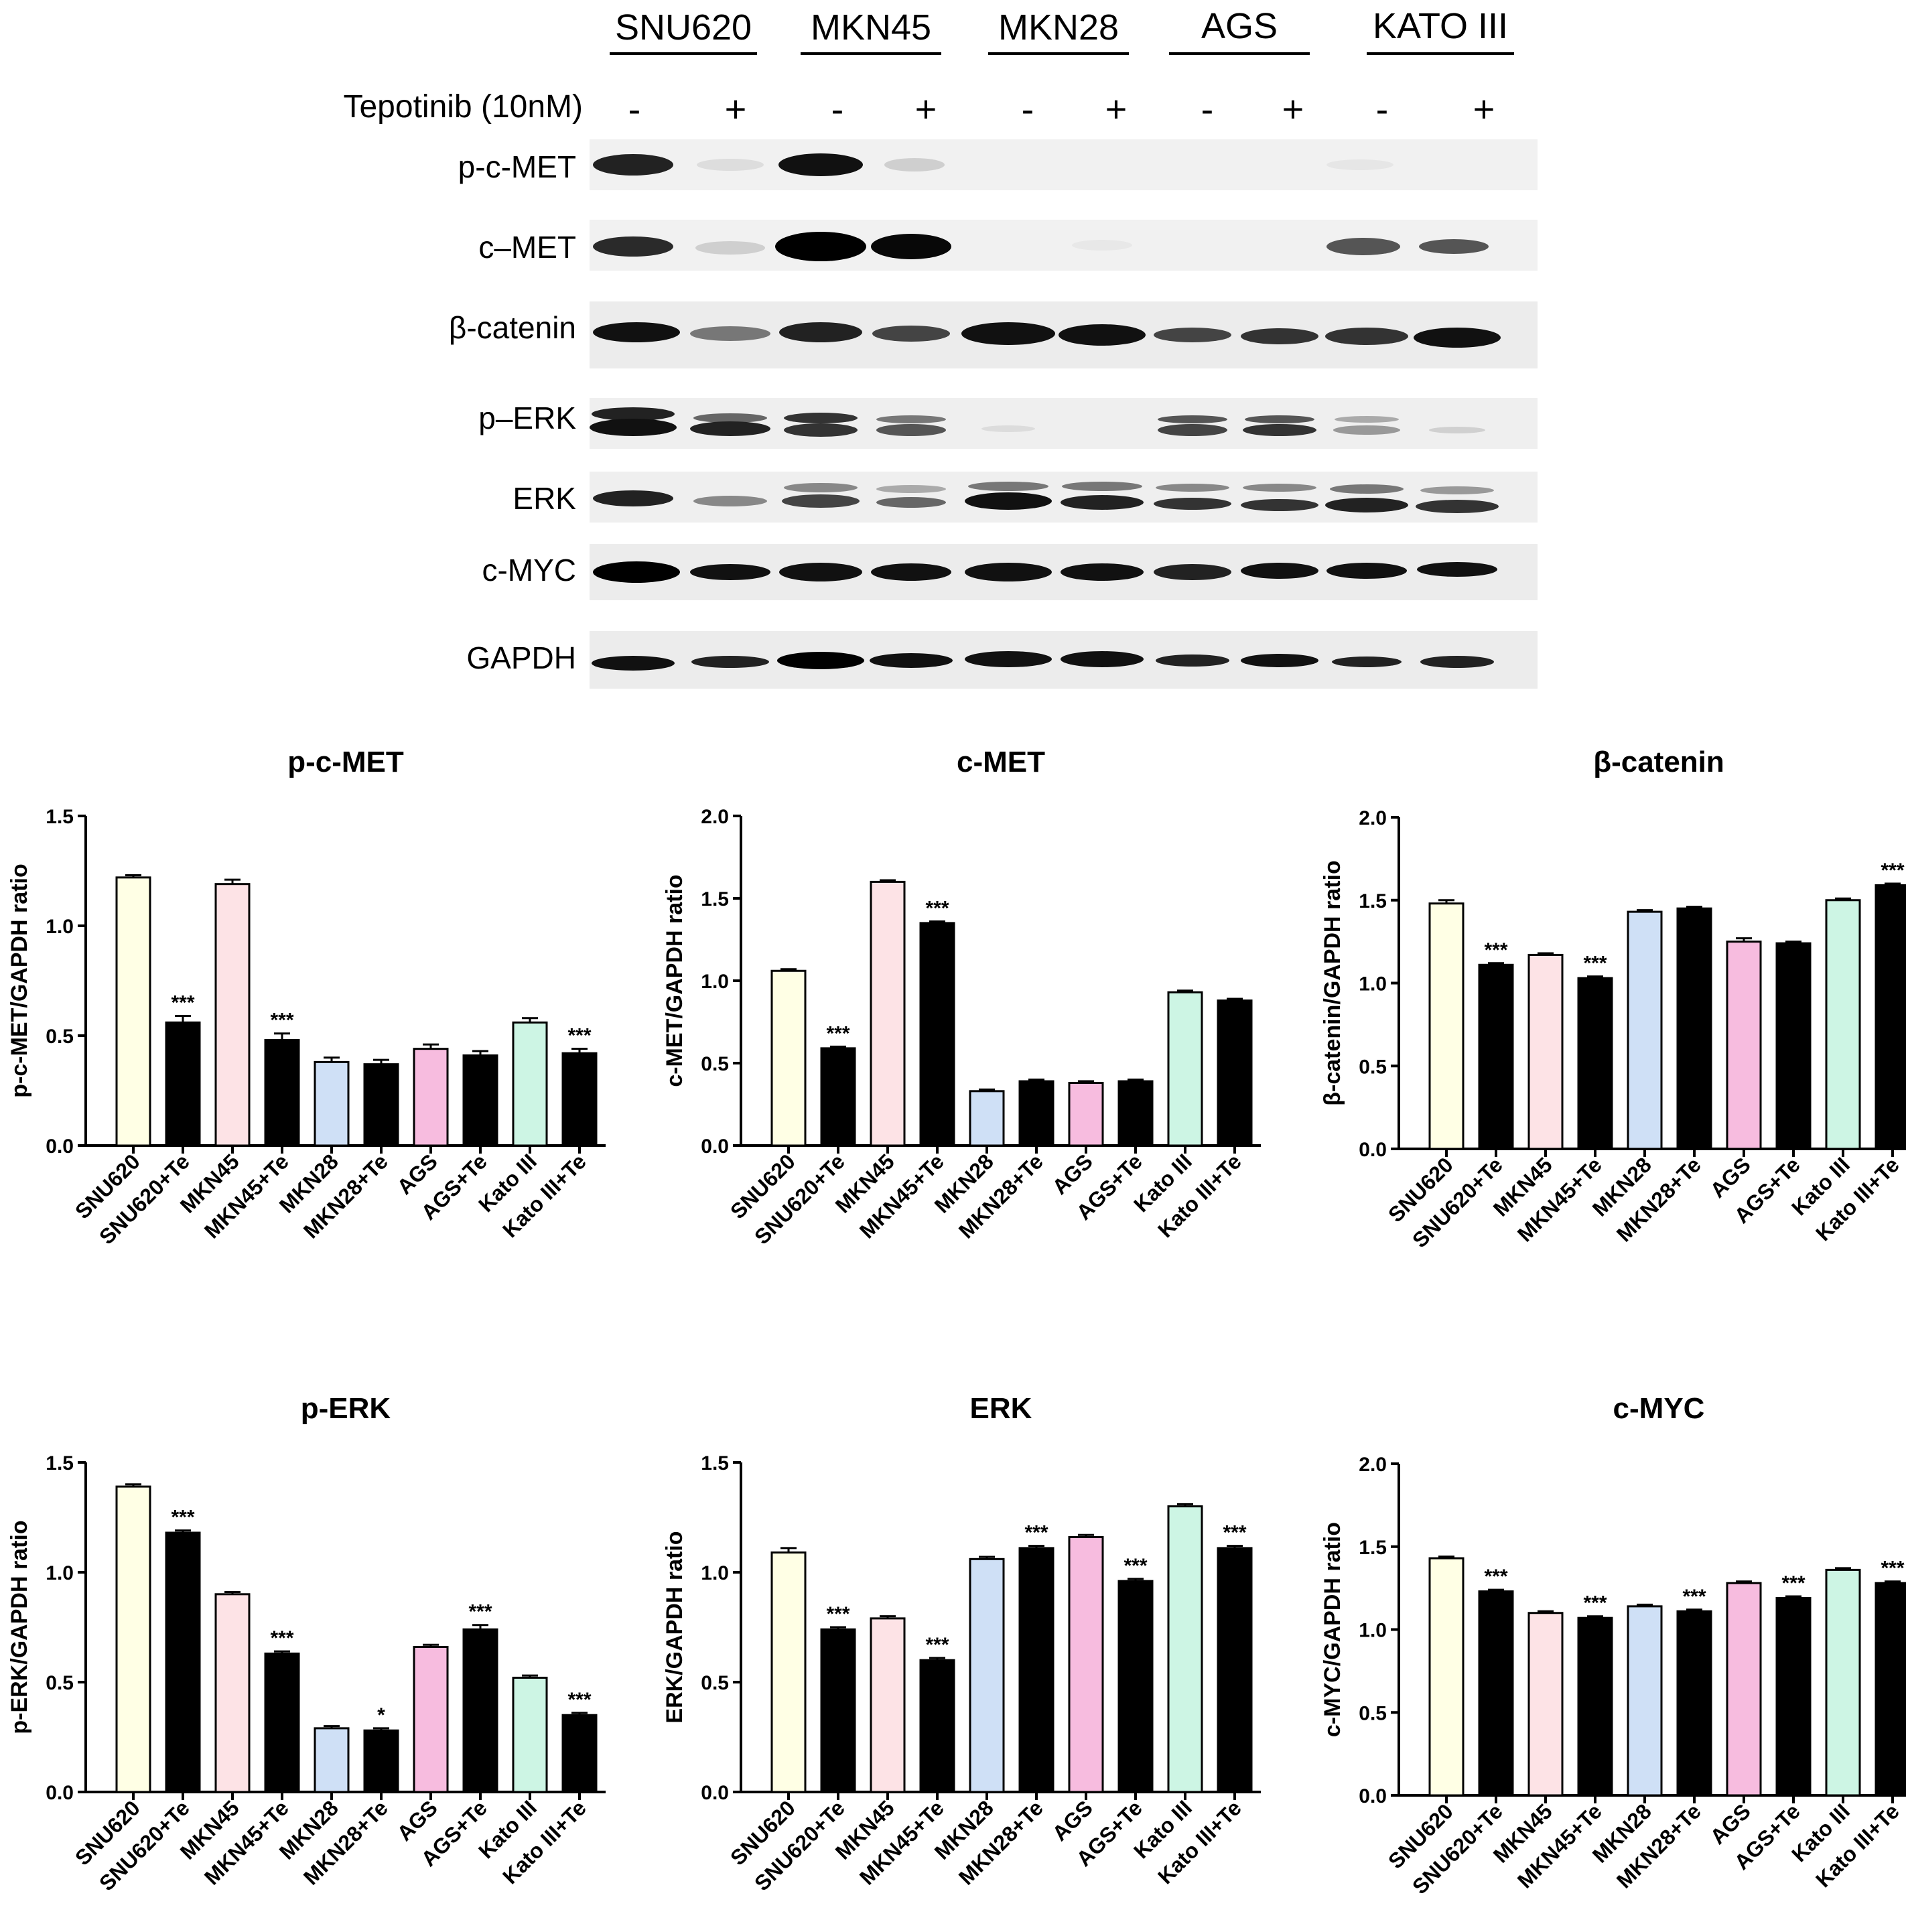 The height and width of the screenshot is (1932, 1906). I want to click on y-axis-label: ERK/GAPDH ratio, so click(674, 1627).